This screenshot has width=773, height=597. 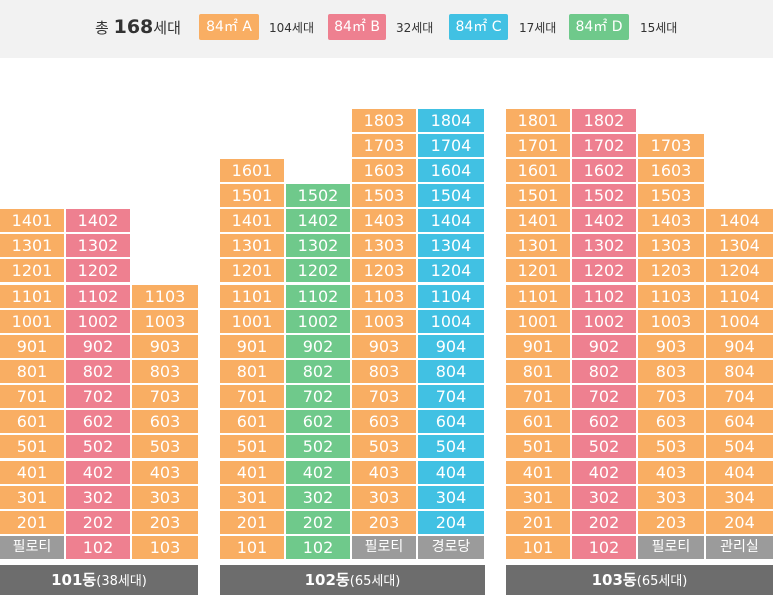 I want to click on unit-102-1302: 1302, so click(x=318, y=246).